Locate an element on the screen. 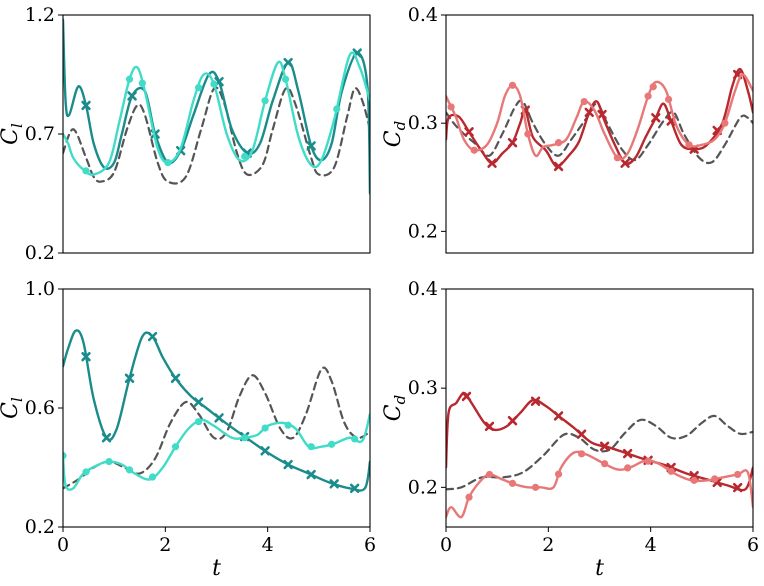 This screenshot has width=764, height=586. y-tick-label: 1.2 is located at coordinates (40, 15).